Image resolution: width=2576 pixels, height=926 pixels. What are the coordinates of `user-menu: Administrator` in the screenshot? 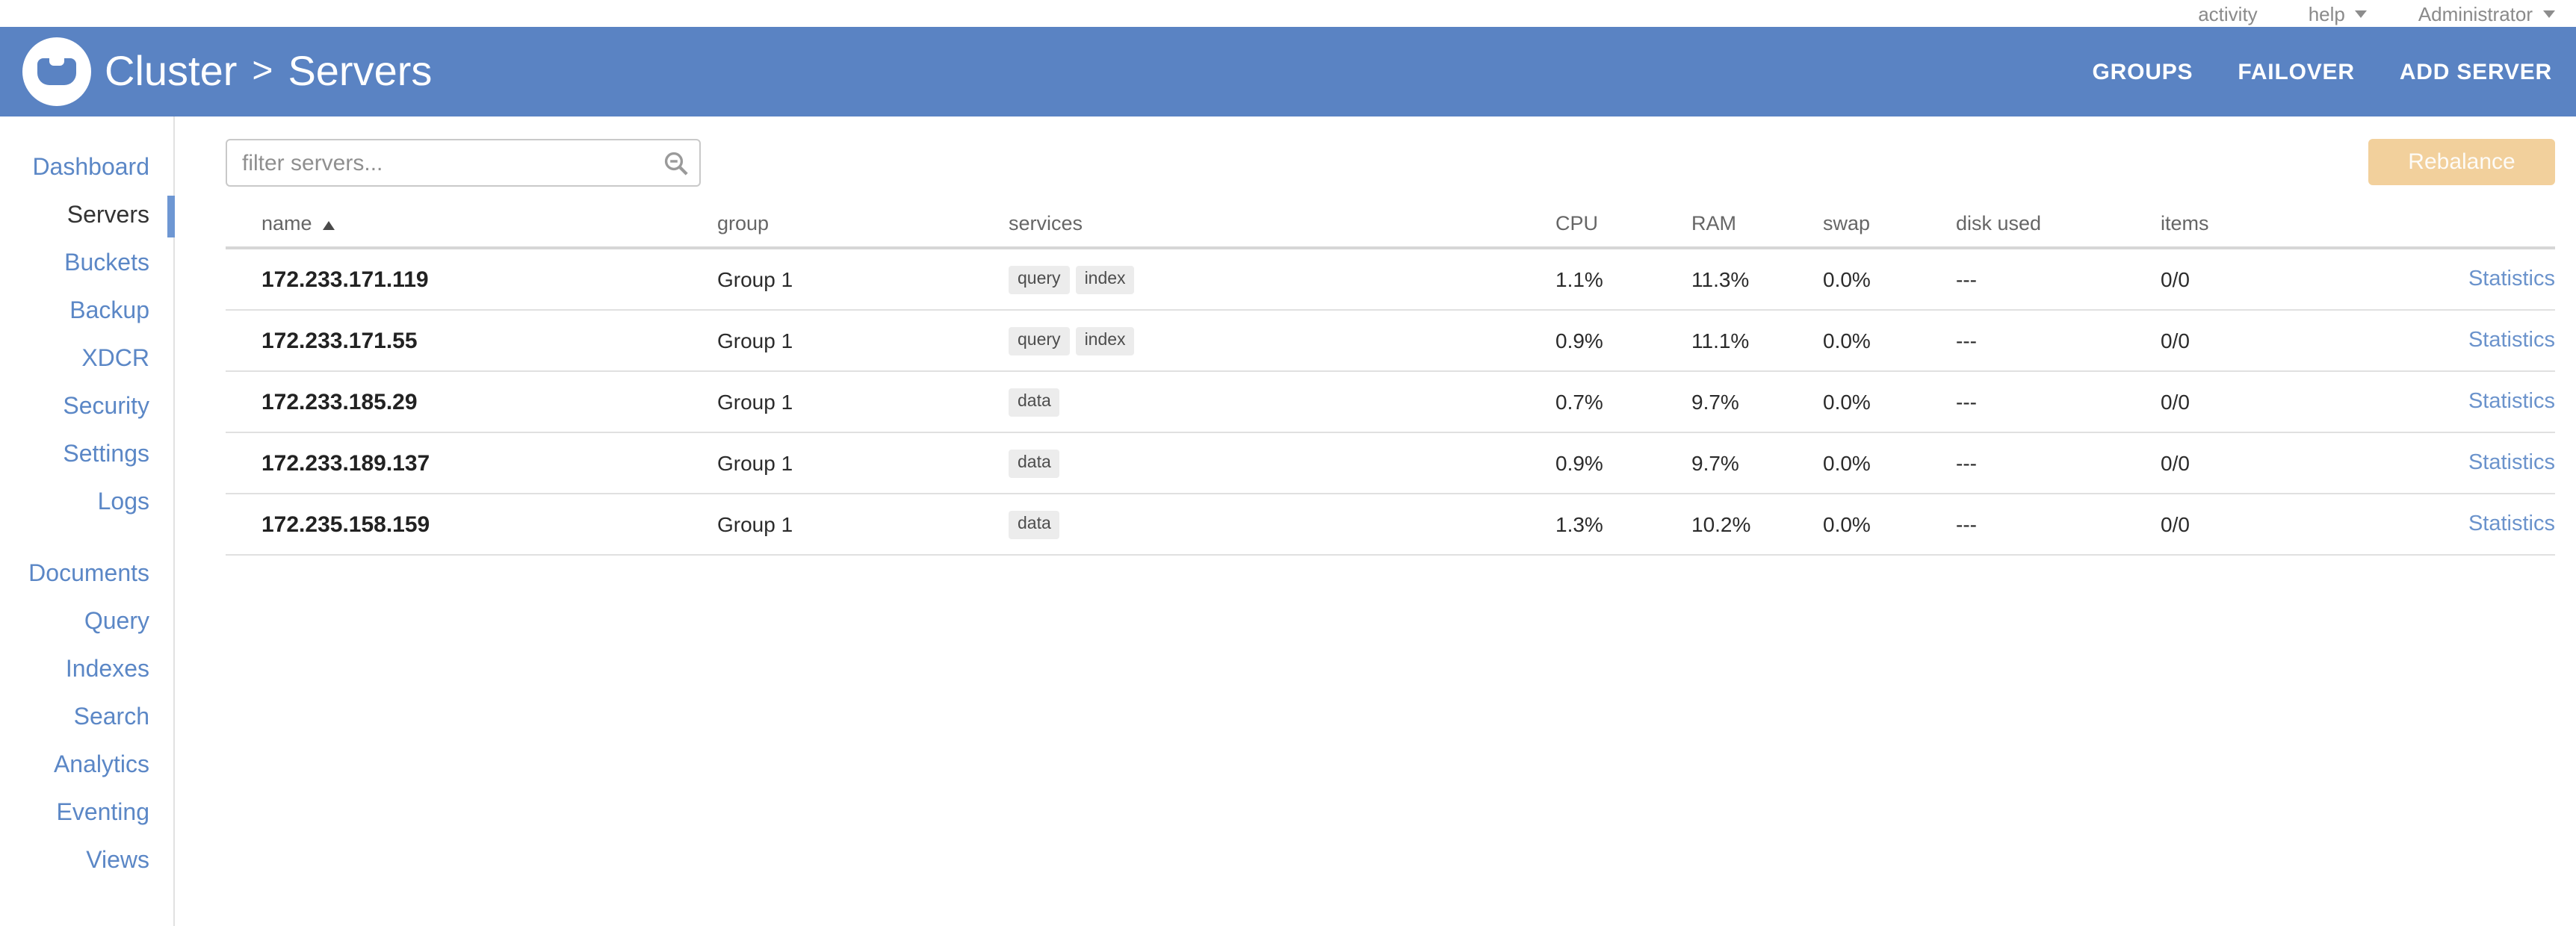 It's located at (2486, 14).